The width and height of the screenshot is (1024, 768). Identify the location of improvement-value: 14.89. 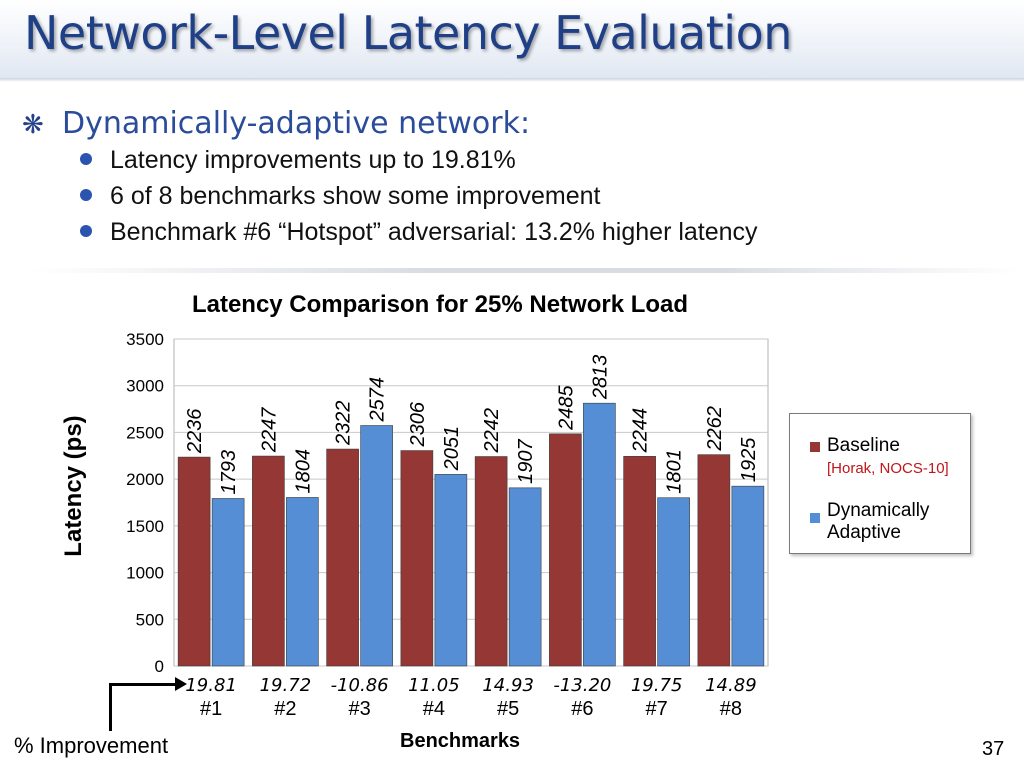
(731, 685).